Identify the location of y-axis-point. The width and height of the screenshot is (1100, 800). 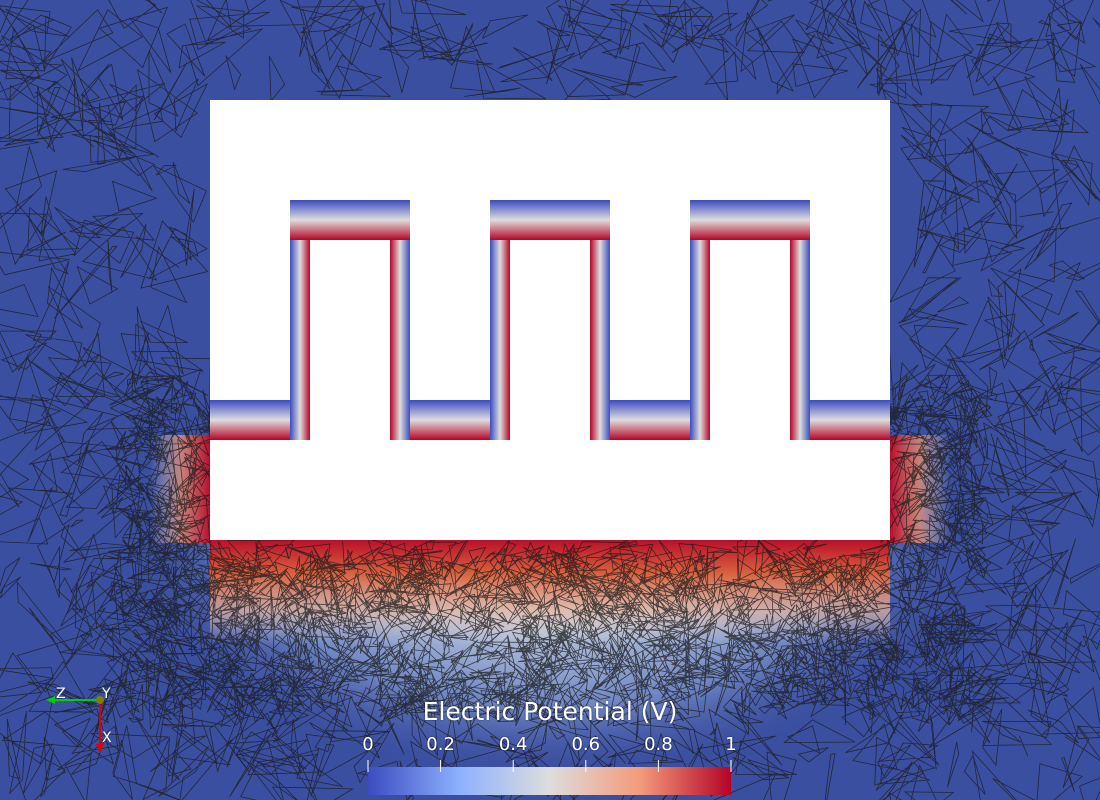
(100, 700).